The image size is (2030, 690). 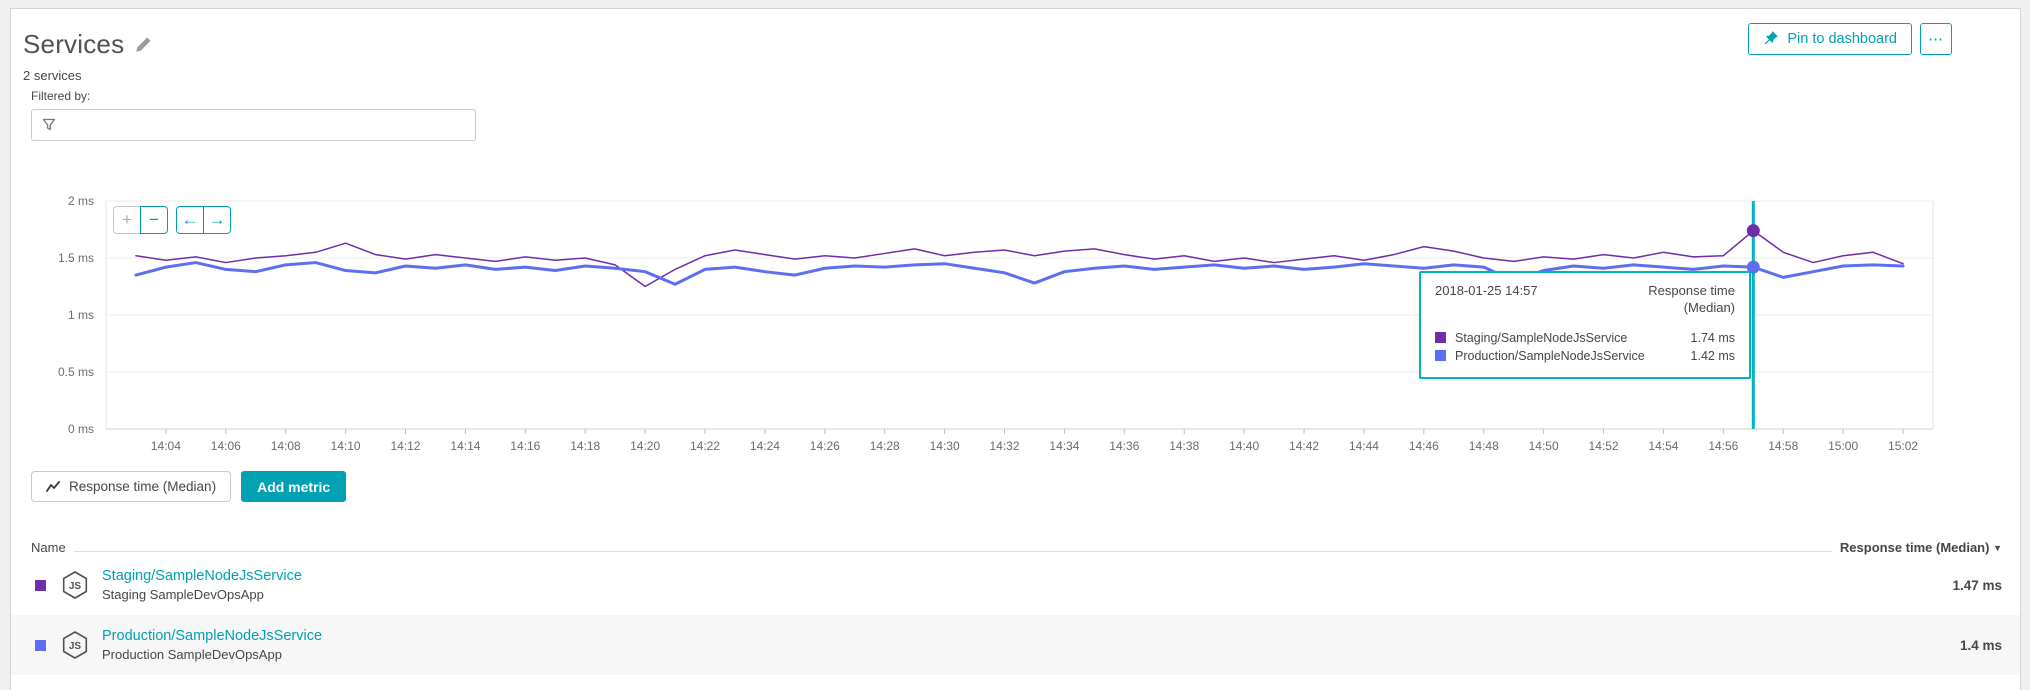 I want to click on svg-text: 14:24, so click(x=765, y=446).